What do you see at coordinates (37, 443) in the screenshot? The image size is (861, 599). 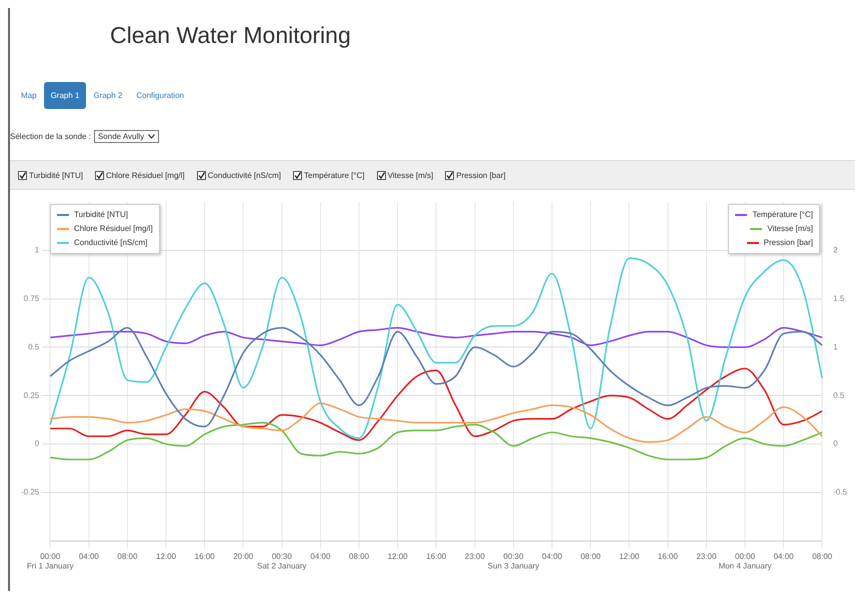 I see `y-tick-label: 0` at bounding box center [37, 443].